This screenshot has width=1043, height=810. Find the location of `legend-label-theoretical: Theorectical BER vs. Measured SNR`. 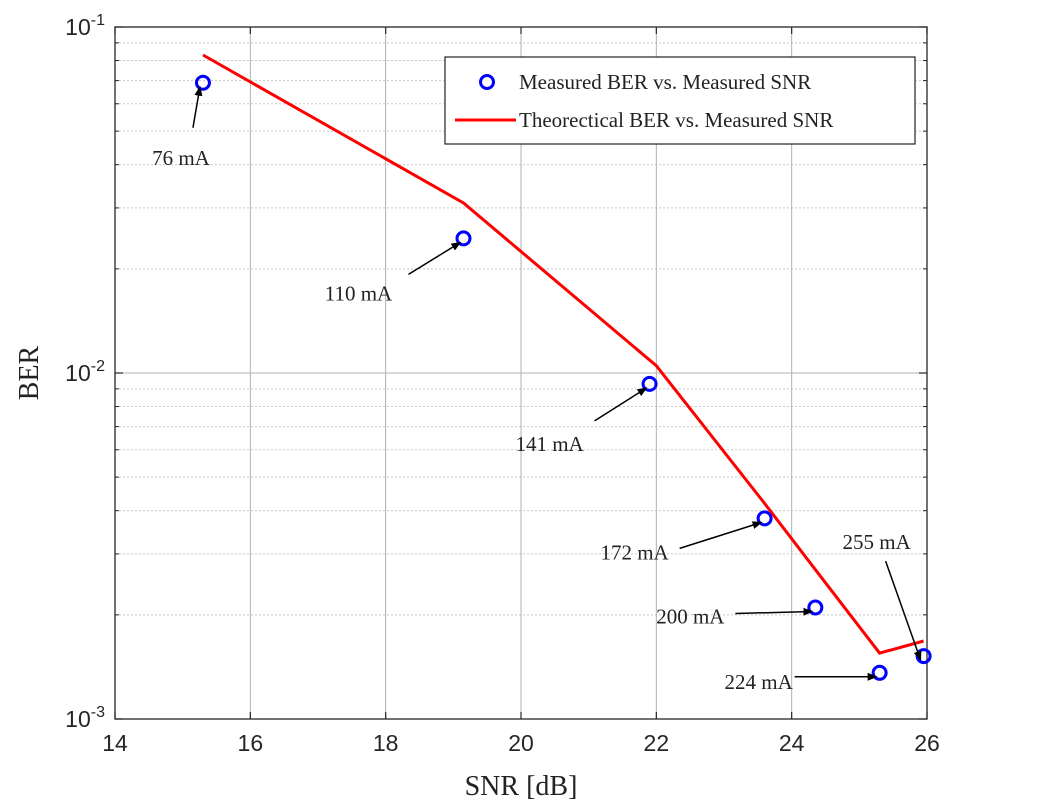

legend-label-theoretical: Theorectical BER vs. Measured SNR is located at coordinates (676, 120).